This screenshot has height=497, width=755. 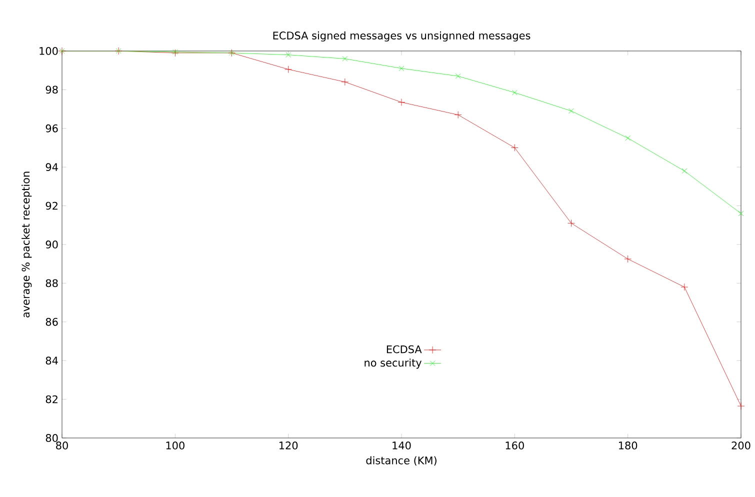 I want to click on y-tick-label: 96, so click(x=52, y=128).